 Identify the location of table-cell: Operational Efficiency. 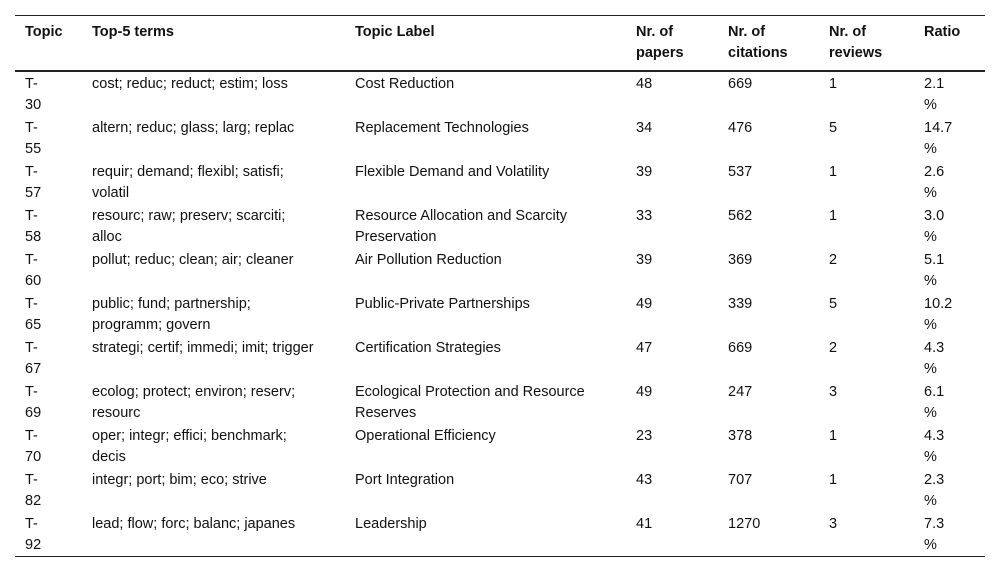
(425, 436).